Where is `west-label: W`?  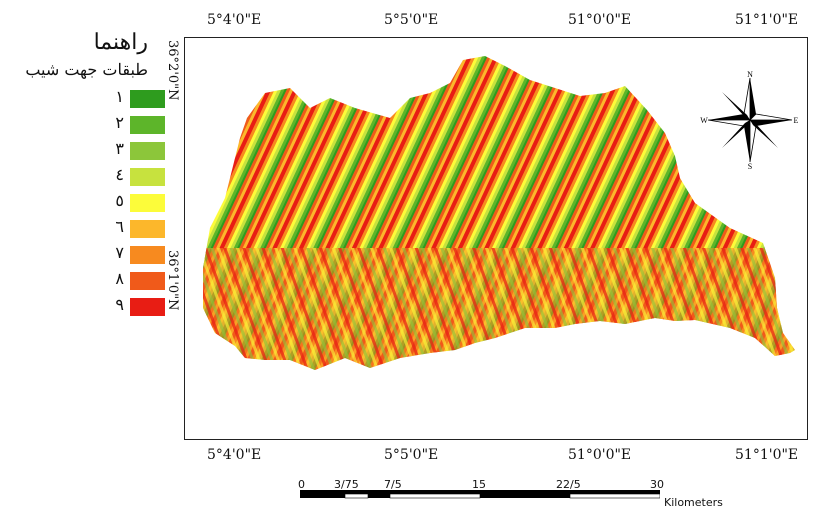
west-label: W is located at coordinates (704, 120).